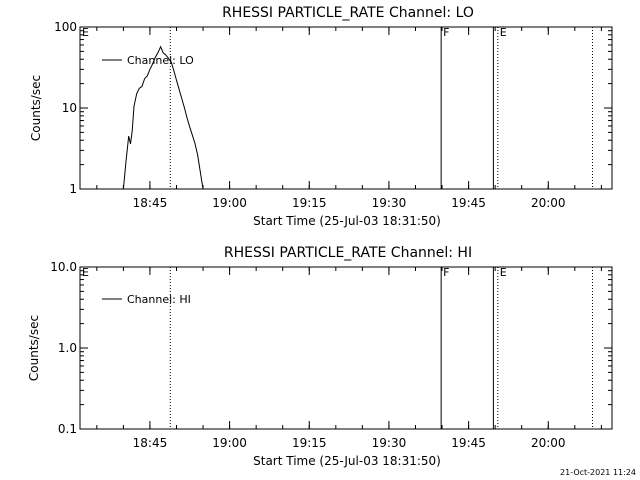  What do you see at coordinates (67, 348) in the screenshot?
I see `y-tick-label: 1.0` at bounding box center [67, 348].